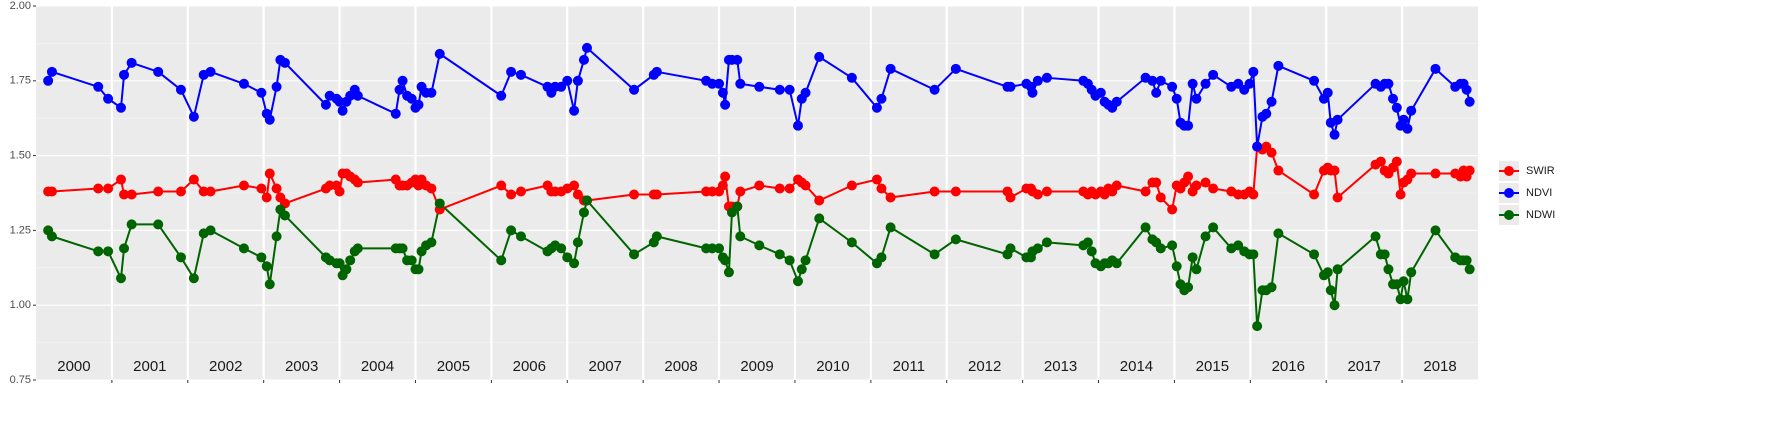  What do you see at coordinates (20, 305) in the screenshot?
I see `y-tick-label: 1.00` at bounding box center [20, 305].